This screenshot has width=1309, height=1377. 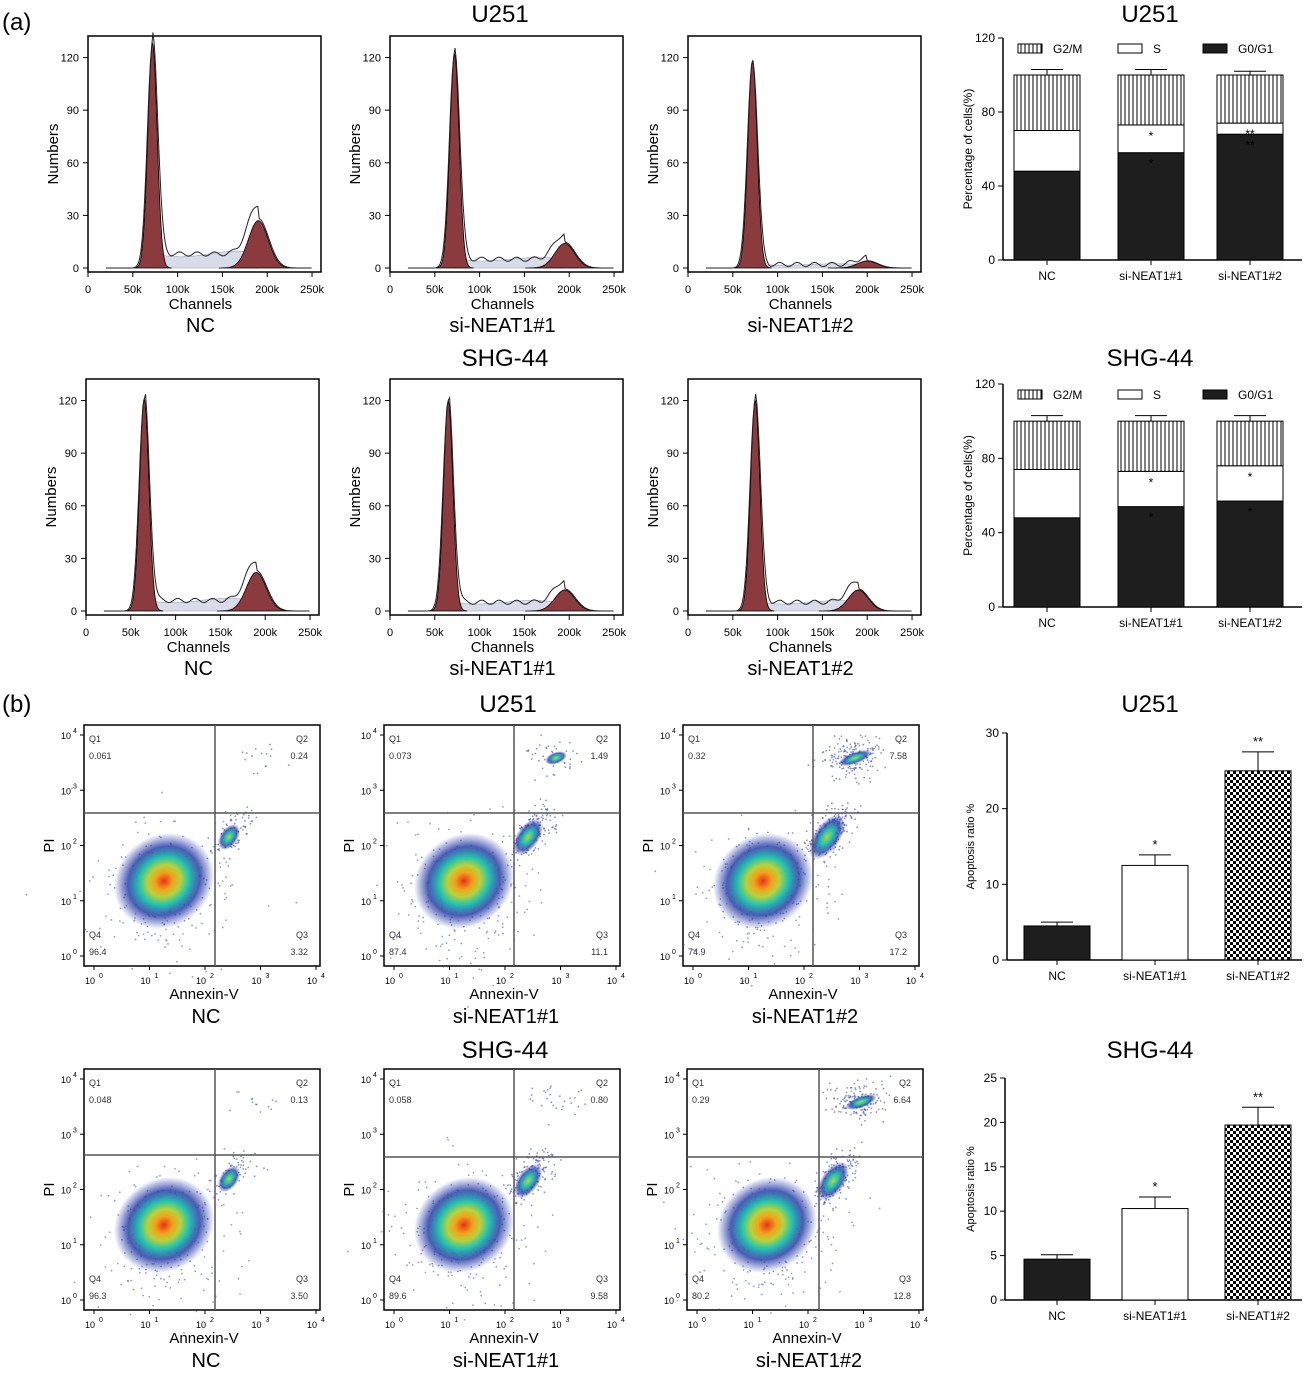 I want to click on y-tick-label: 120, so click(x=670, y=59).